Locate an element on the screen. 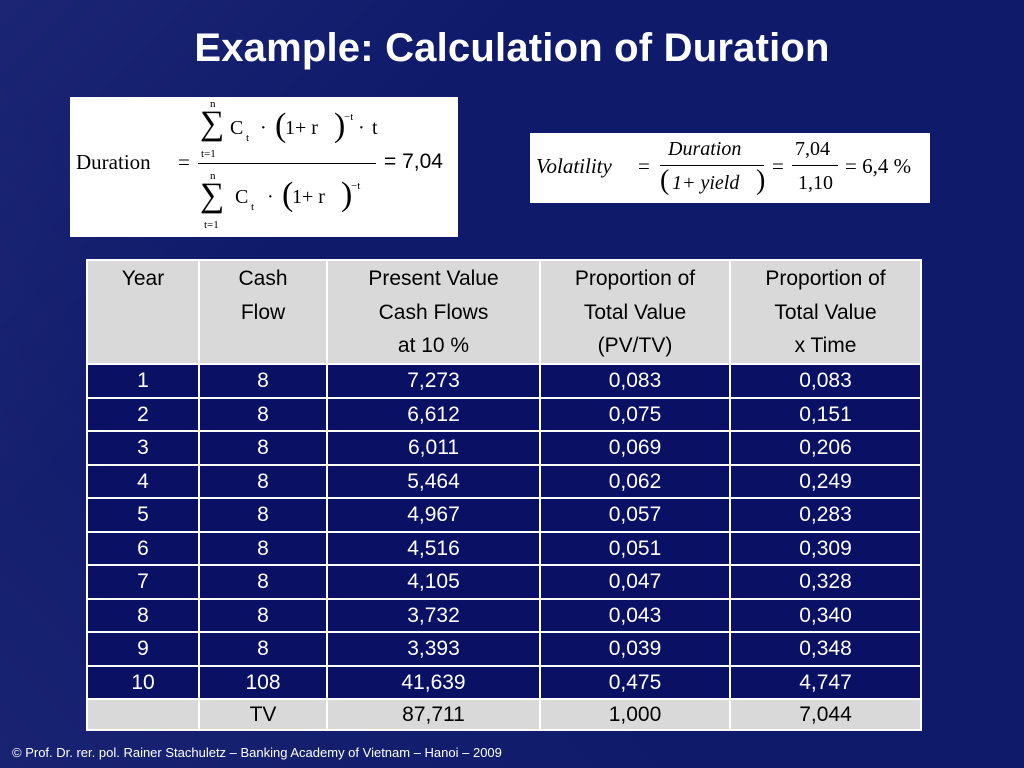 Image resolution: width=1024 pixels, height=768 pixels. header-present-value: Present Value Cash Flows at 10 % is located at coordinates (433, 312).